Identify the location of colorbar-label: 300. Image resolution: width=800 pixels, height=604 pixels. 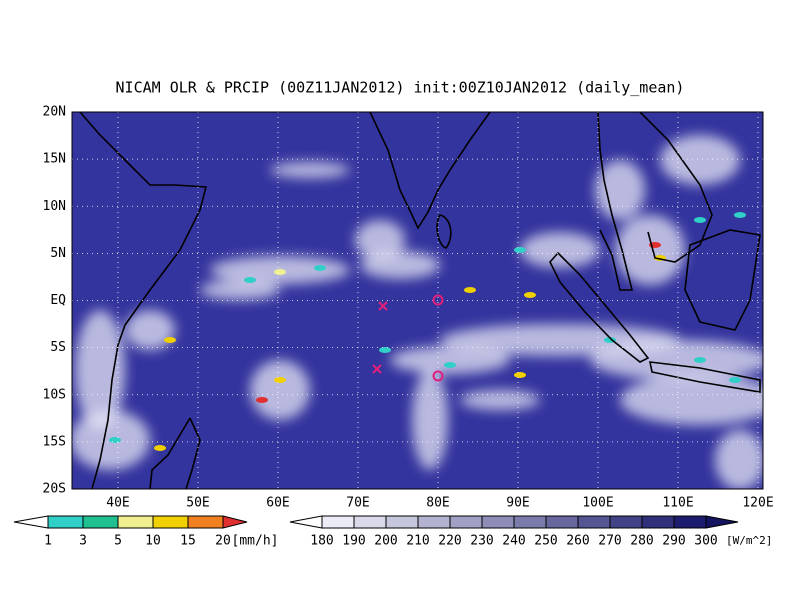
(705, 541).